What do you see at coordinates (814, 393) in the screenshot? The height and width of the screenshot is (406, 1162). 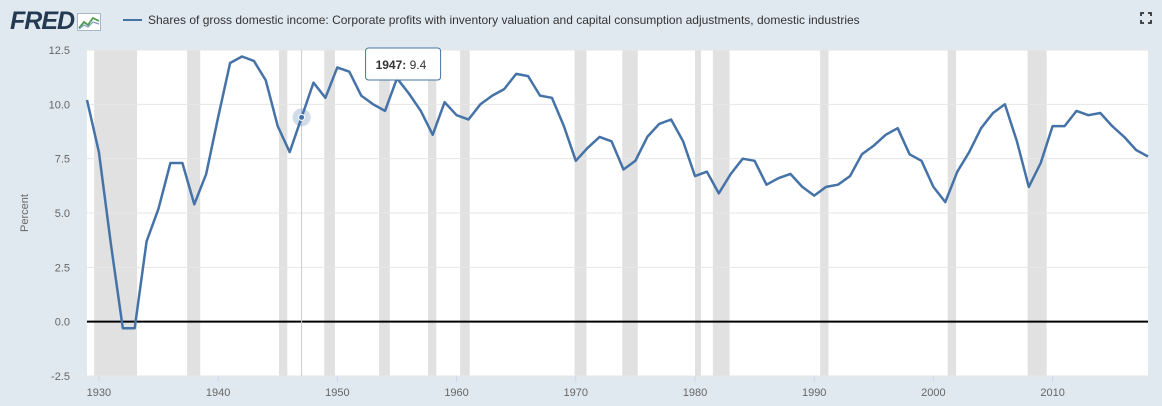 I see `x-tick-label: 1990` at bounding box center [814, 393].